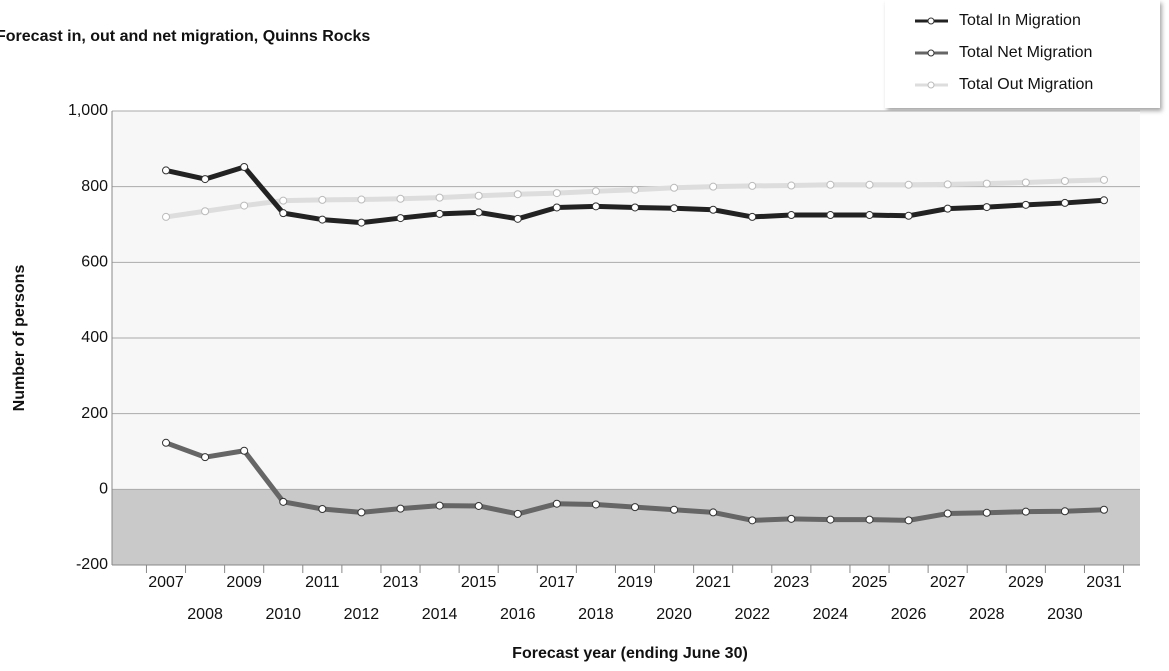 Image resolution: width=1169 pixels, height=671 pixels. I want to click on x-tick-label: 2027, so click(948, 582).